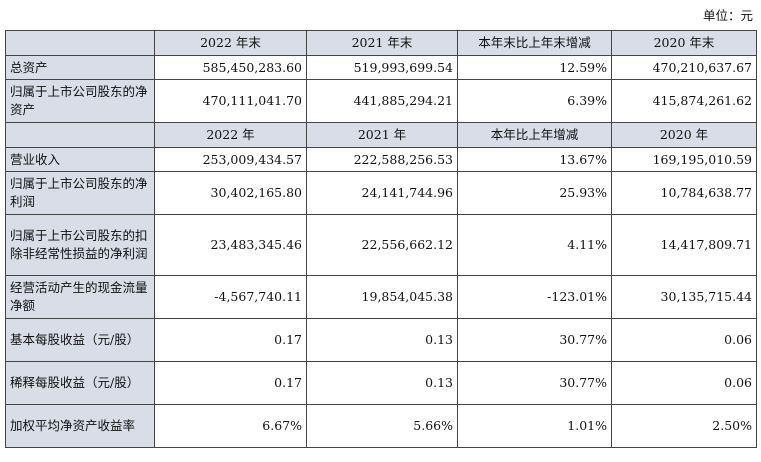  I want to click on row-label: 稀释每股收益（元/股）, so click(80, 383).